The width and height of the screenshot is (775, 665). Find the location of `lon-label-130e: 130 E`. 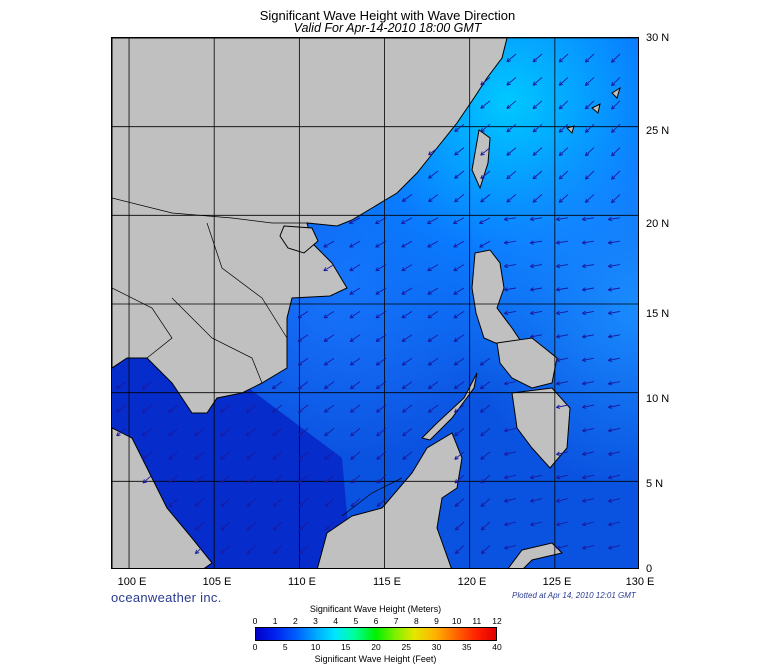

lon-label-130e: 130 E is located at coordinates (640, 582).